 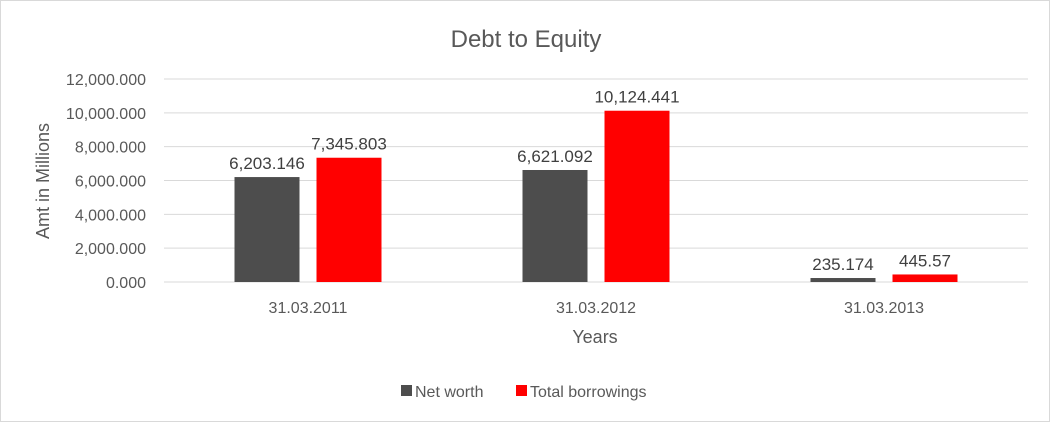 What do you see at coordinates (555, 156) in the screenshot?
I see `data-label: 6,621.092` at bounding box center [555, 156].